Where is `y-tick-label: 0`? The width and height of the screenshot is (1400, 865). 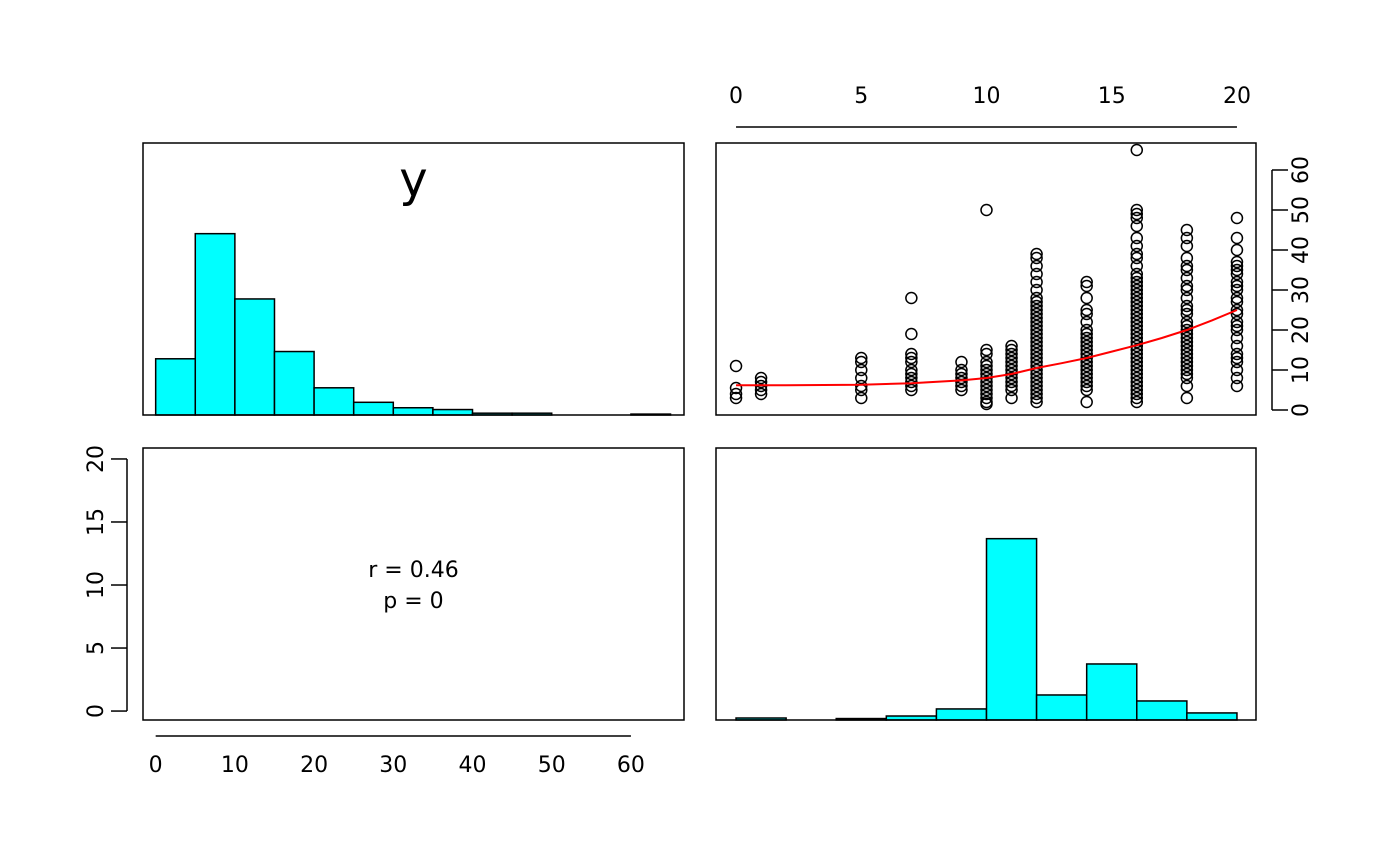
y-tick-label: 0 is located at coordinates (96, 711).